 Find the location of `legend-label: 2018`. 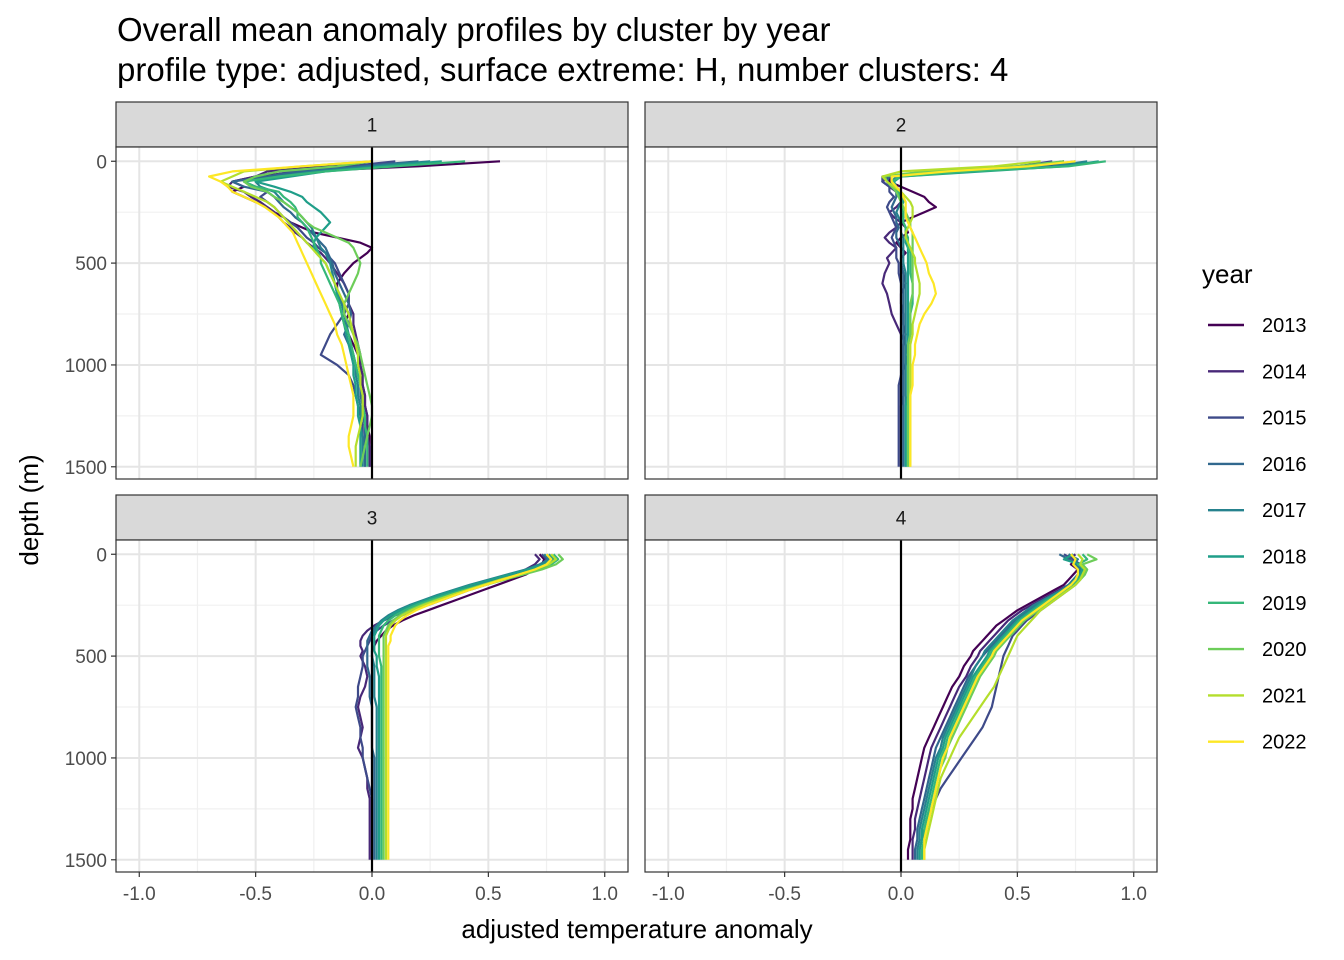

legend-label: 2018 is located at coordinates (1284, 558).